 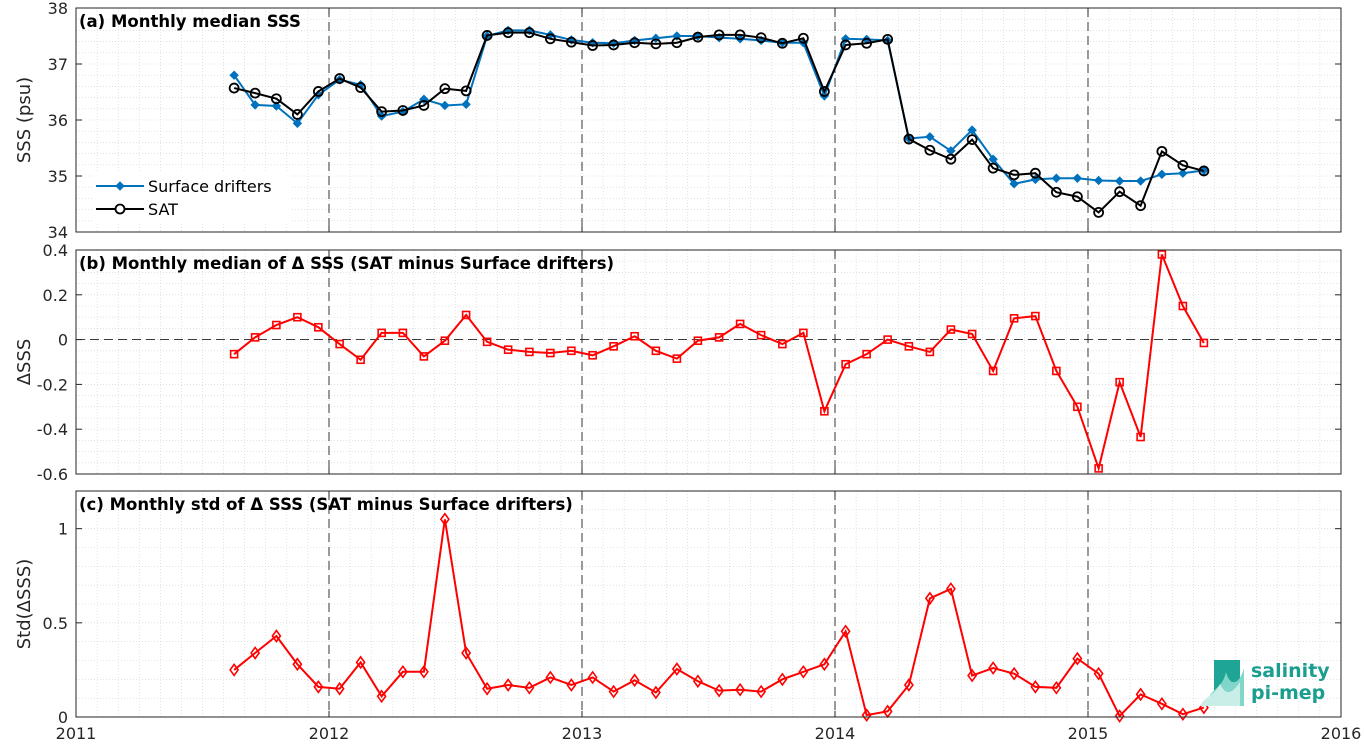 I want to click on logo-text-line1: salinity, so click(x=1290, y=671).